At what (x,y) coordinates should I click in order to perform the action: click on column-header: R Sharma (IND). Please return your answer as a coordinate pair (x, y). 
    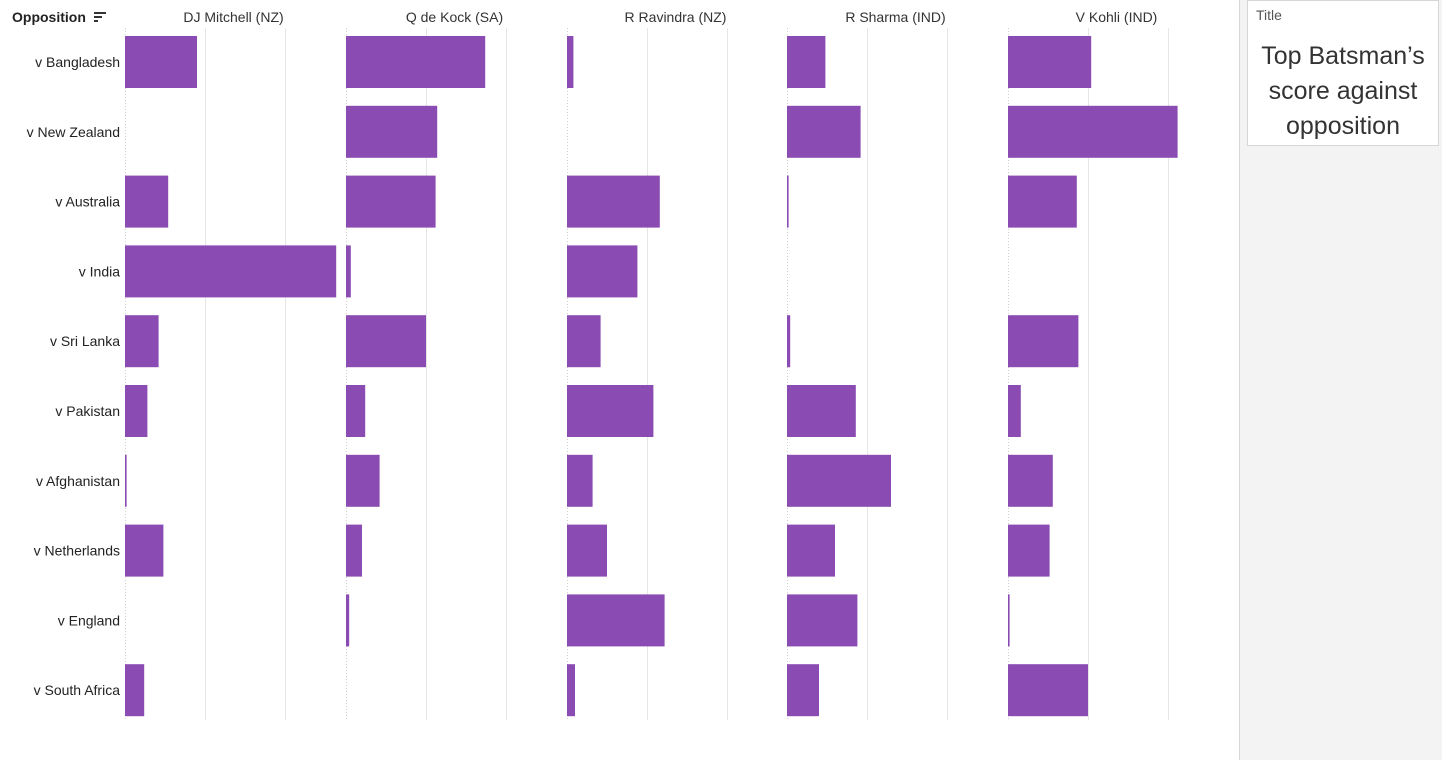
    Looking at the image, I should click on (895, 17).